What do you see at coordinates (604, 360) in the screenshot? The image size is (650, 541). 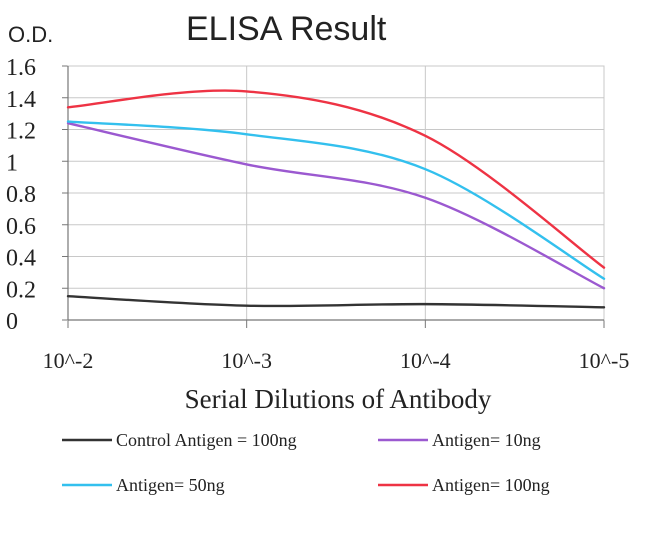 I see `x-tick-label: 10^-5` at bounding box center [604, 360].